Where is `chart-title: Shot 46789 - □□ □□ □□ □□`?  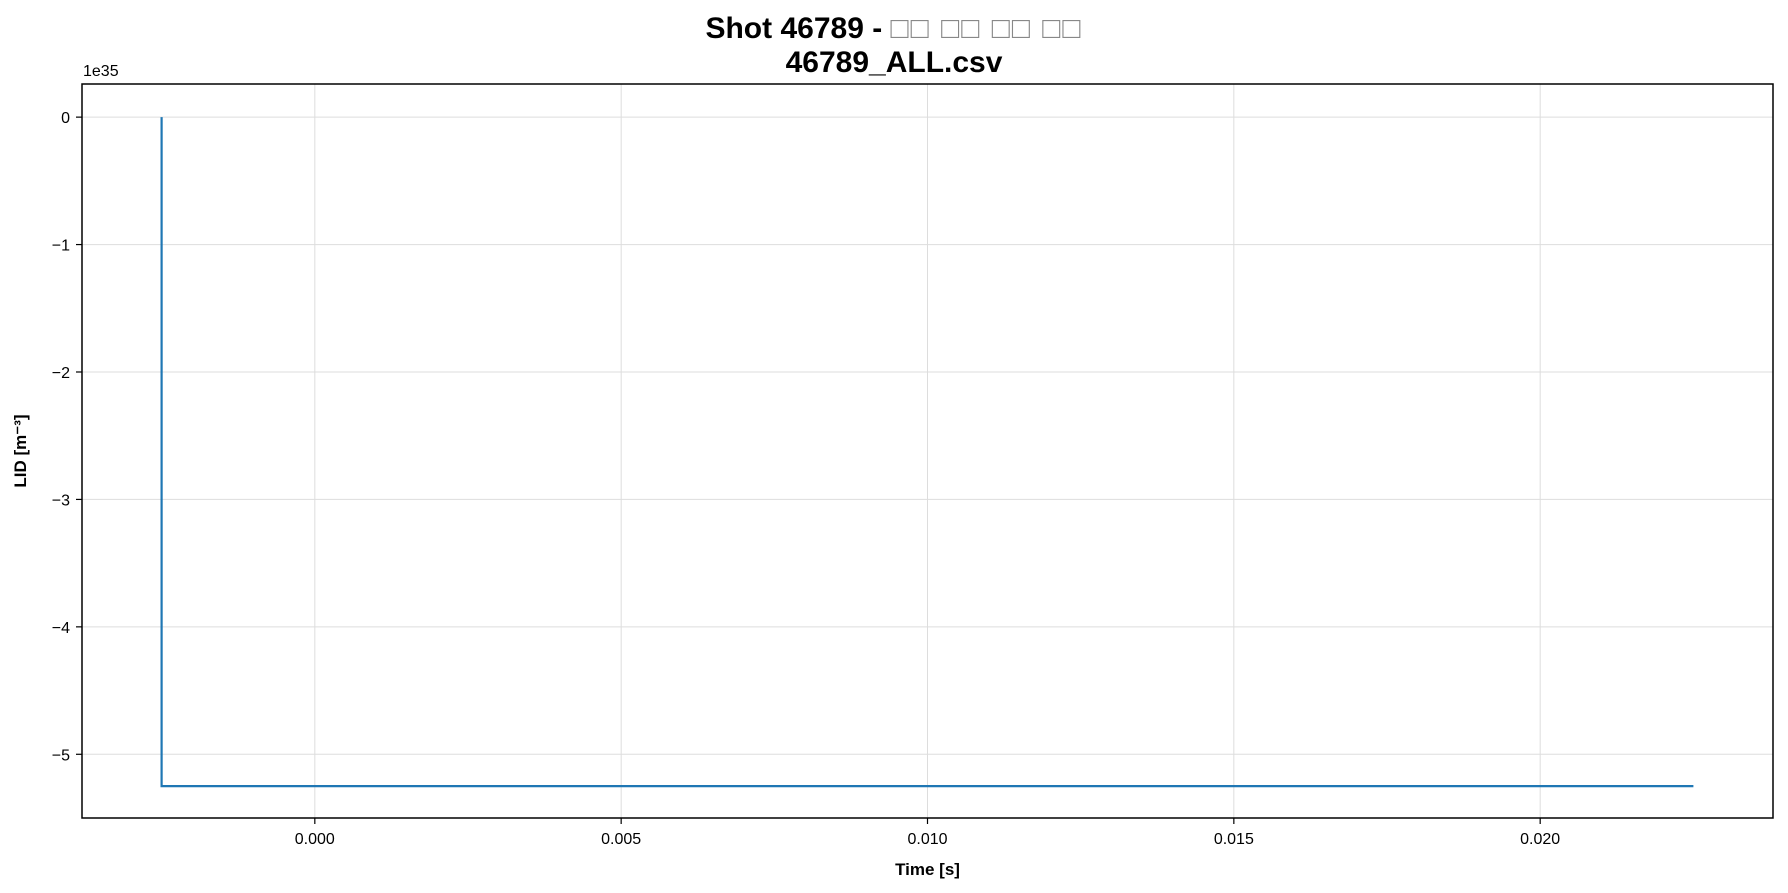
chart-title: Shot 46789 - □□ □□ □□ □□ is located at coordinates (893, 28).